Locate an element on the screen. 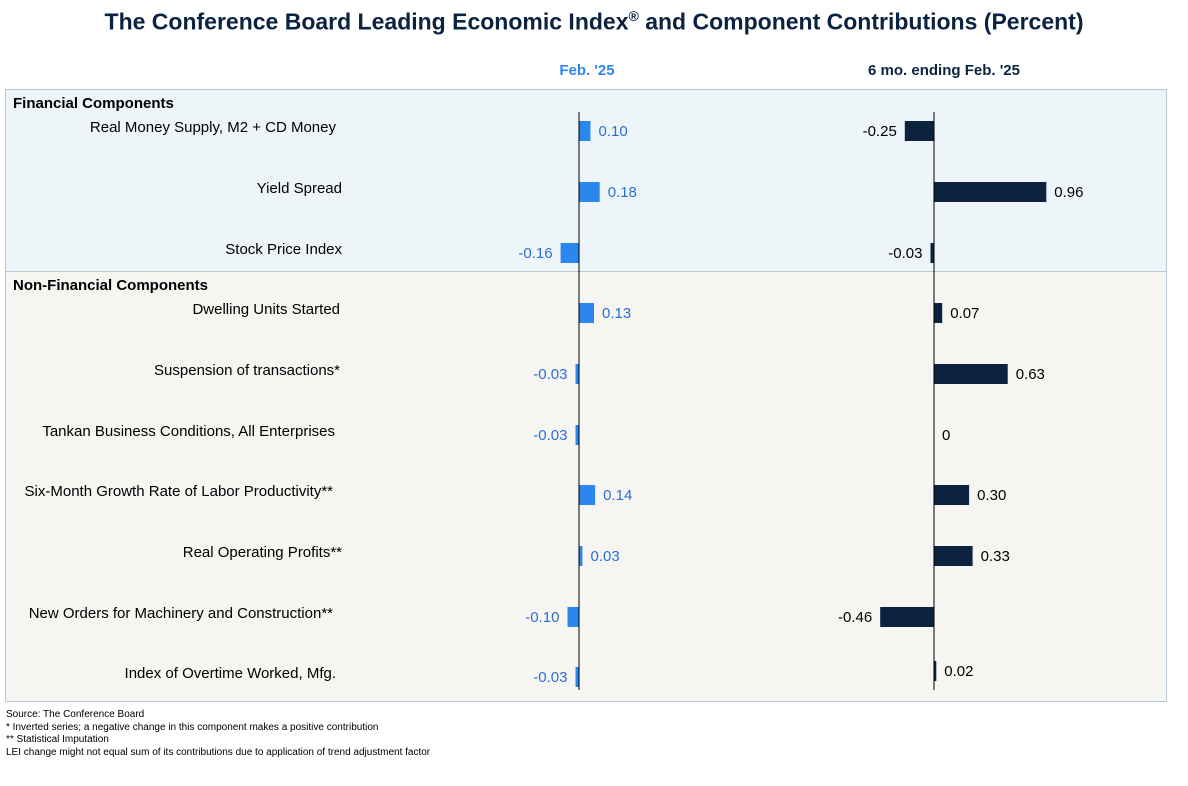  column-header-feb-25: Feb. '25 is located at coordinates (587, 70).